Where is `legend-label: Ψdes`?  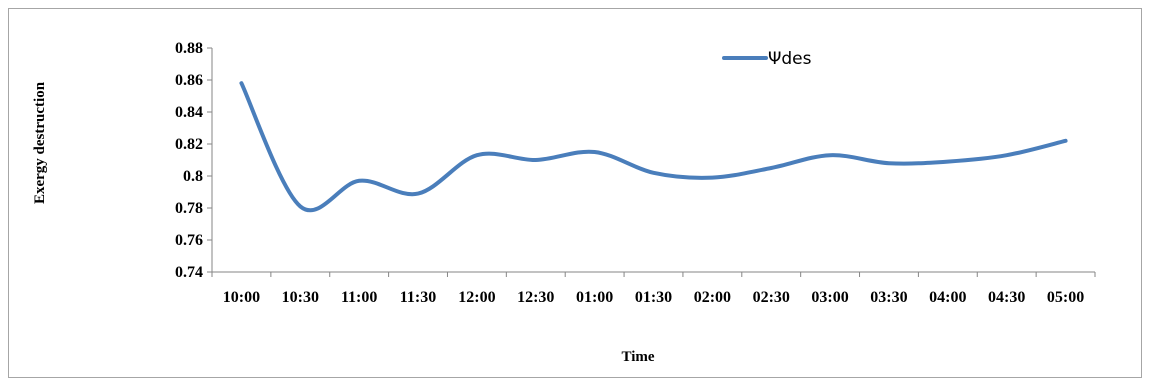
legend-label: Ψdes is located at coordinates (790, 59).